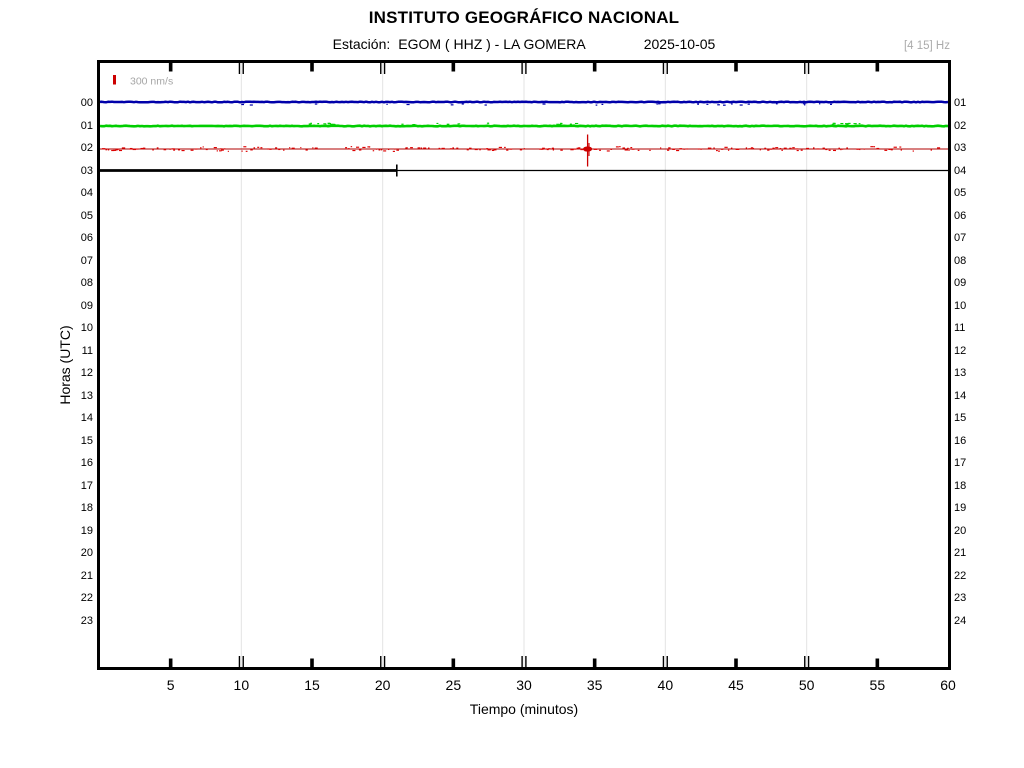 The height and width of the screenshot is (768, 1024). Describe the element at coordinates (960, 148) in the screenshot. I see `hour-label-right-03: 03` at that location.